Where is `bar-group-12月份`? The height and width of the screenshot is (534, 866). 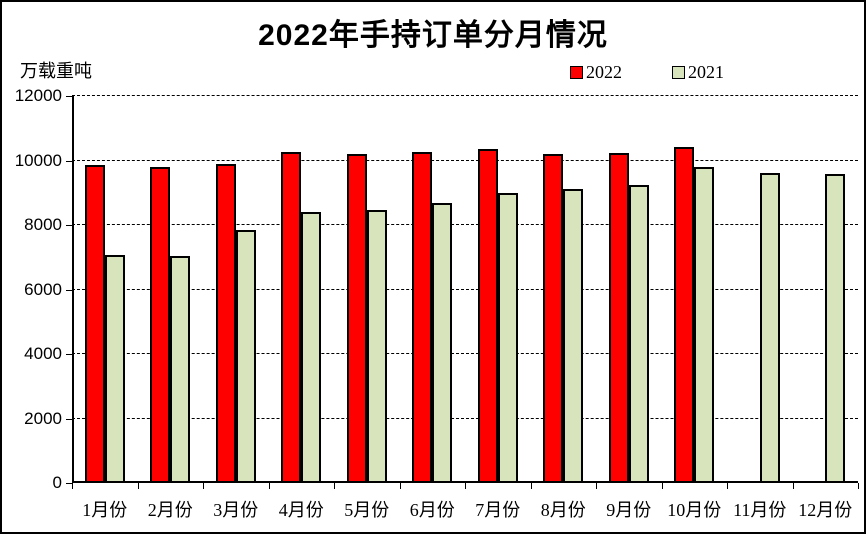 bar-group-12月份 is located at coordinates (826, 289).